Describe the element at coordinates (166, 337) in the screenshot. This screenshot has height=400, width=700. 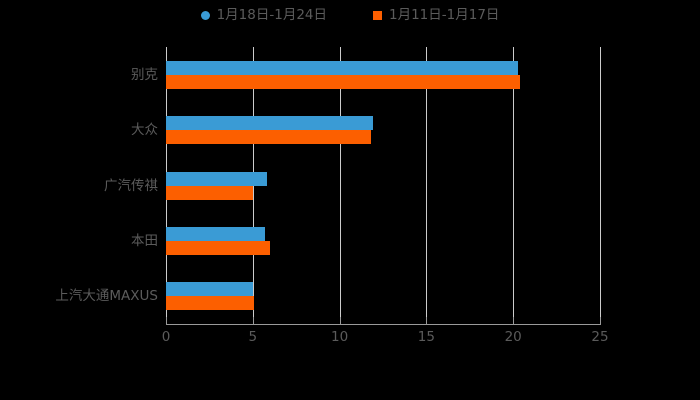
I see `x-axis-tick-label: 0` at that location.